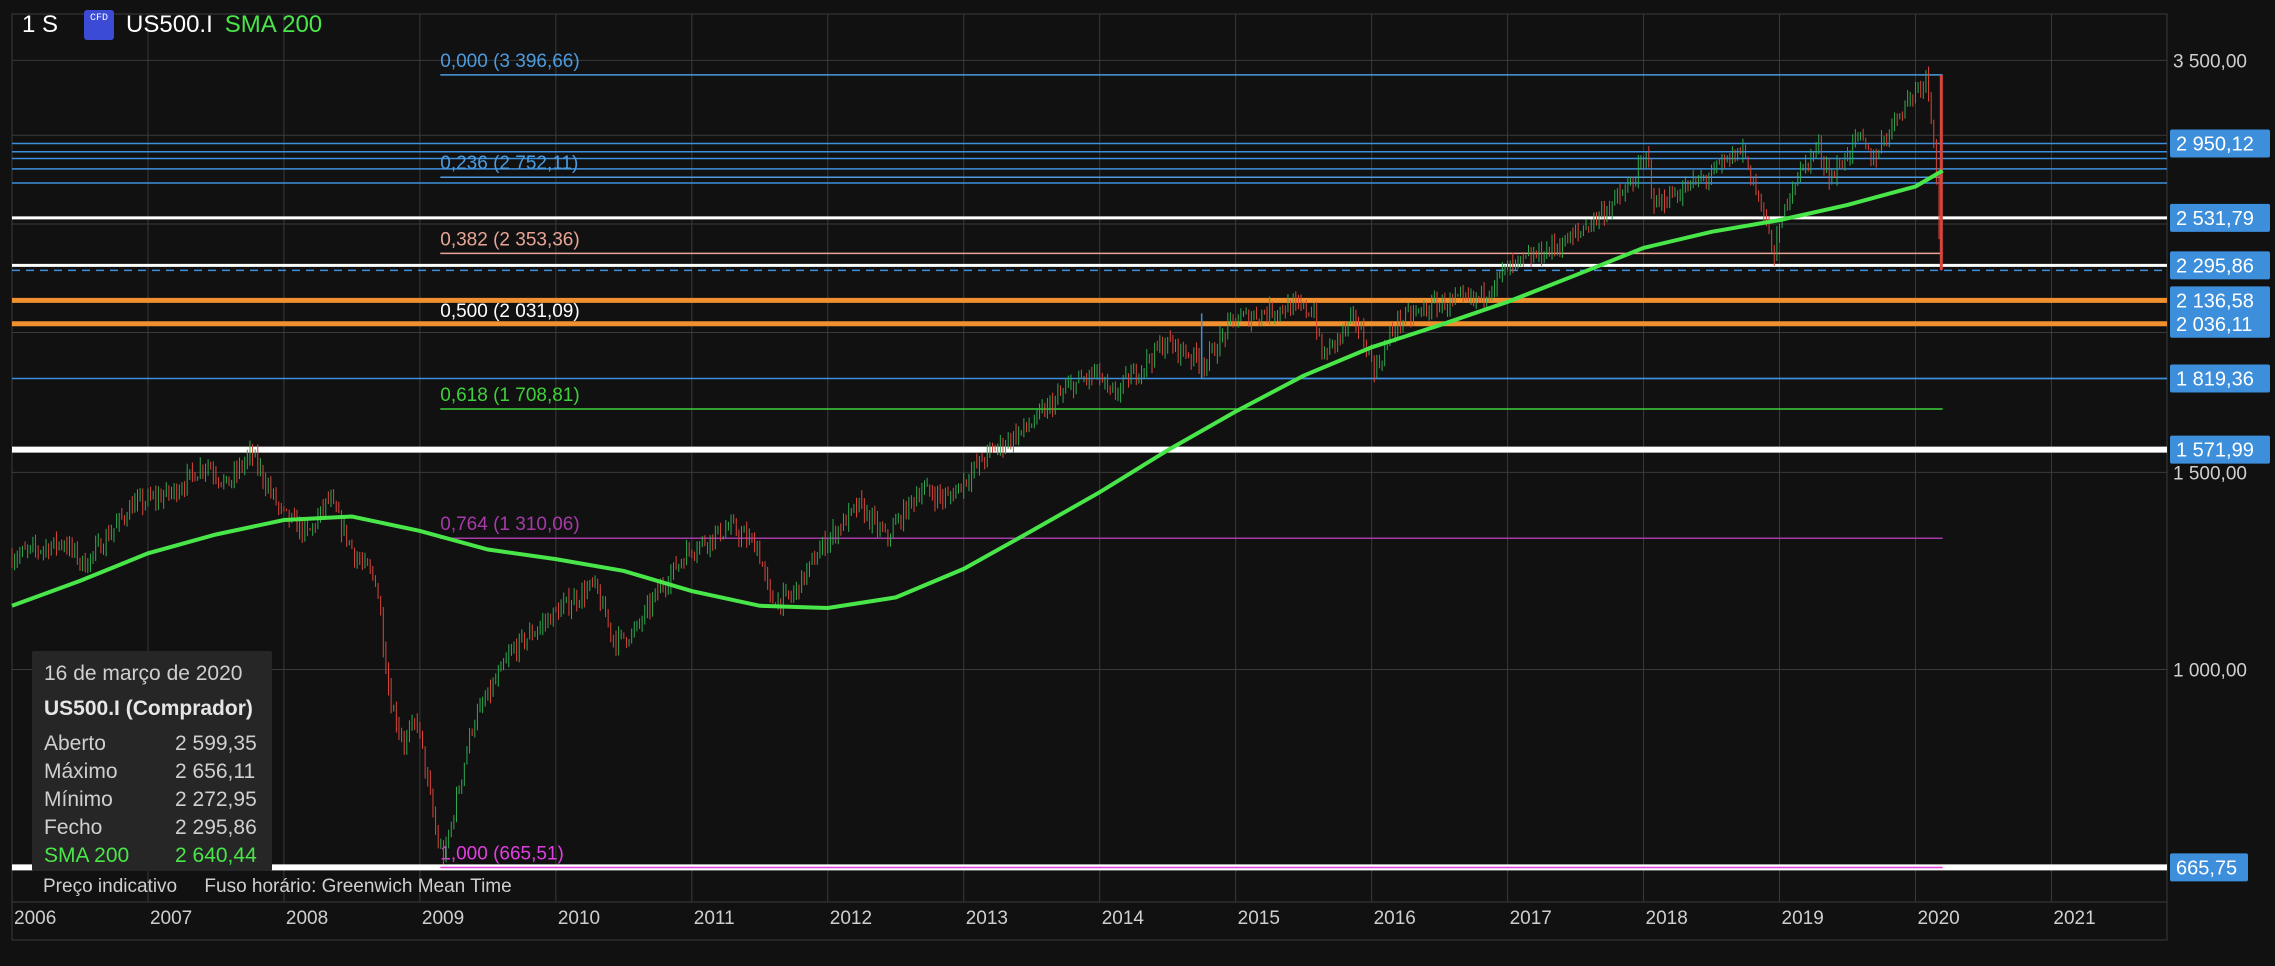 The width and height of the screenshot is (2275, 966). Describe the element at coordinates (99, 25) in the screenshot. I see `cfd-icon: CFD` at that location.